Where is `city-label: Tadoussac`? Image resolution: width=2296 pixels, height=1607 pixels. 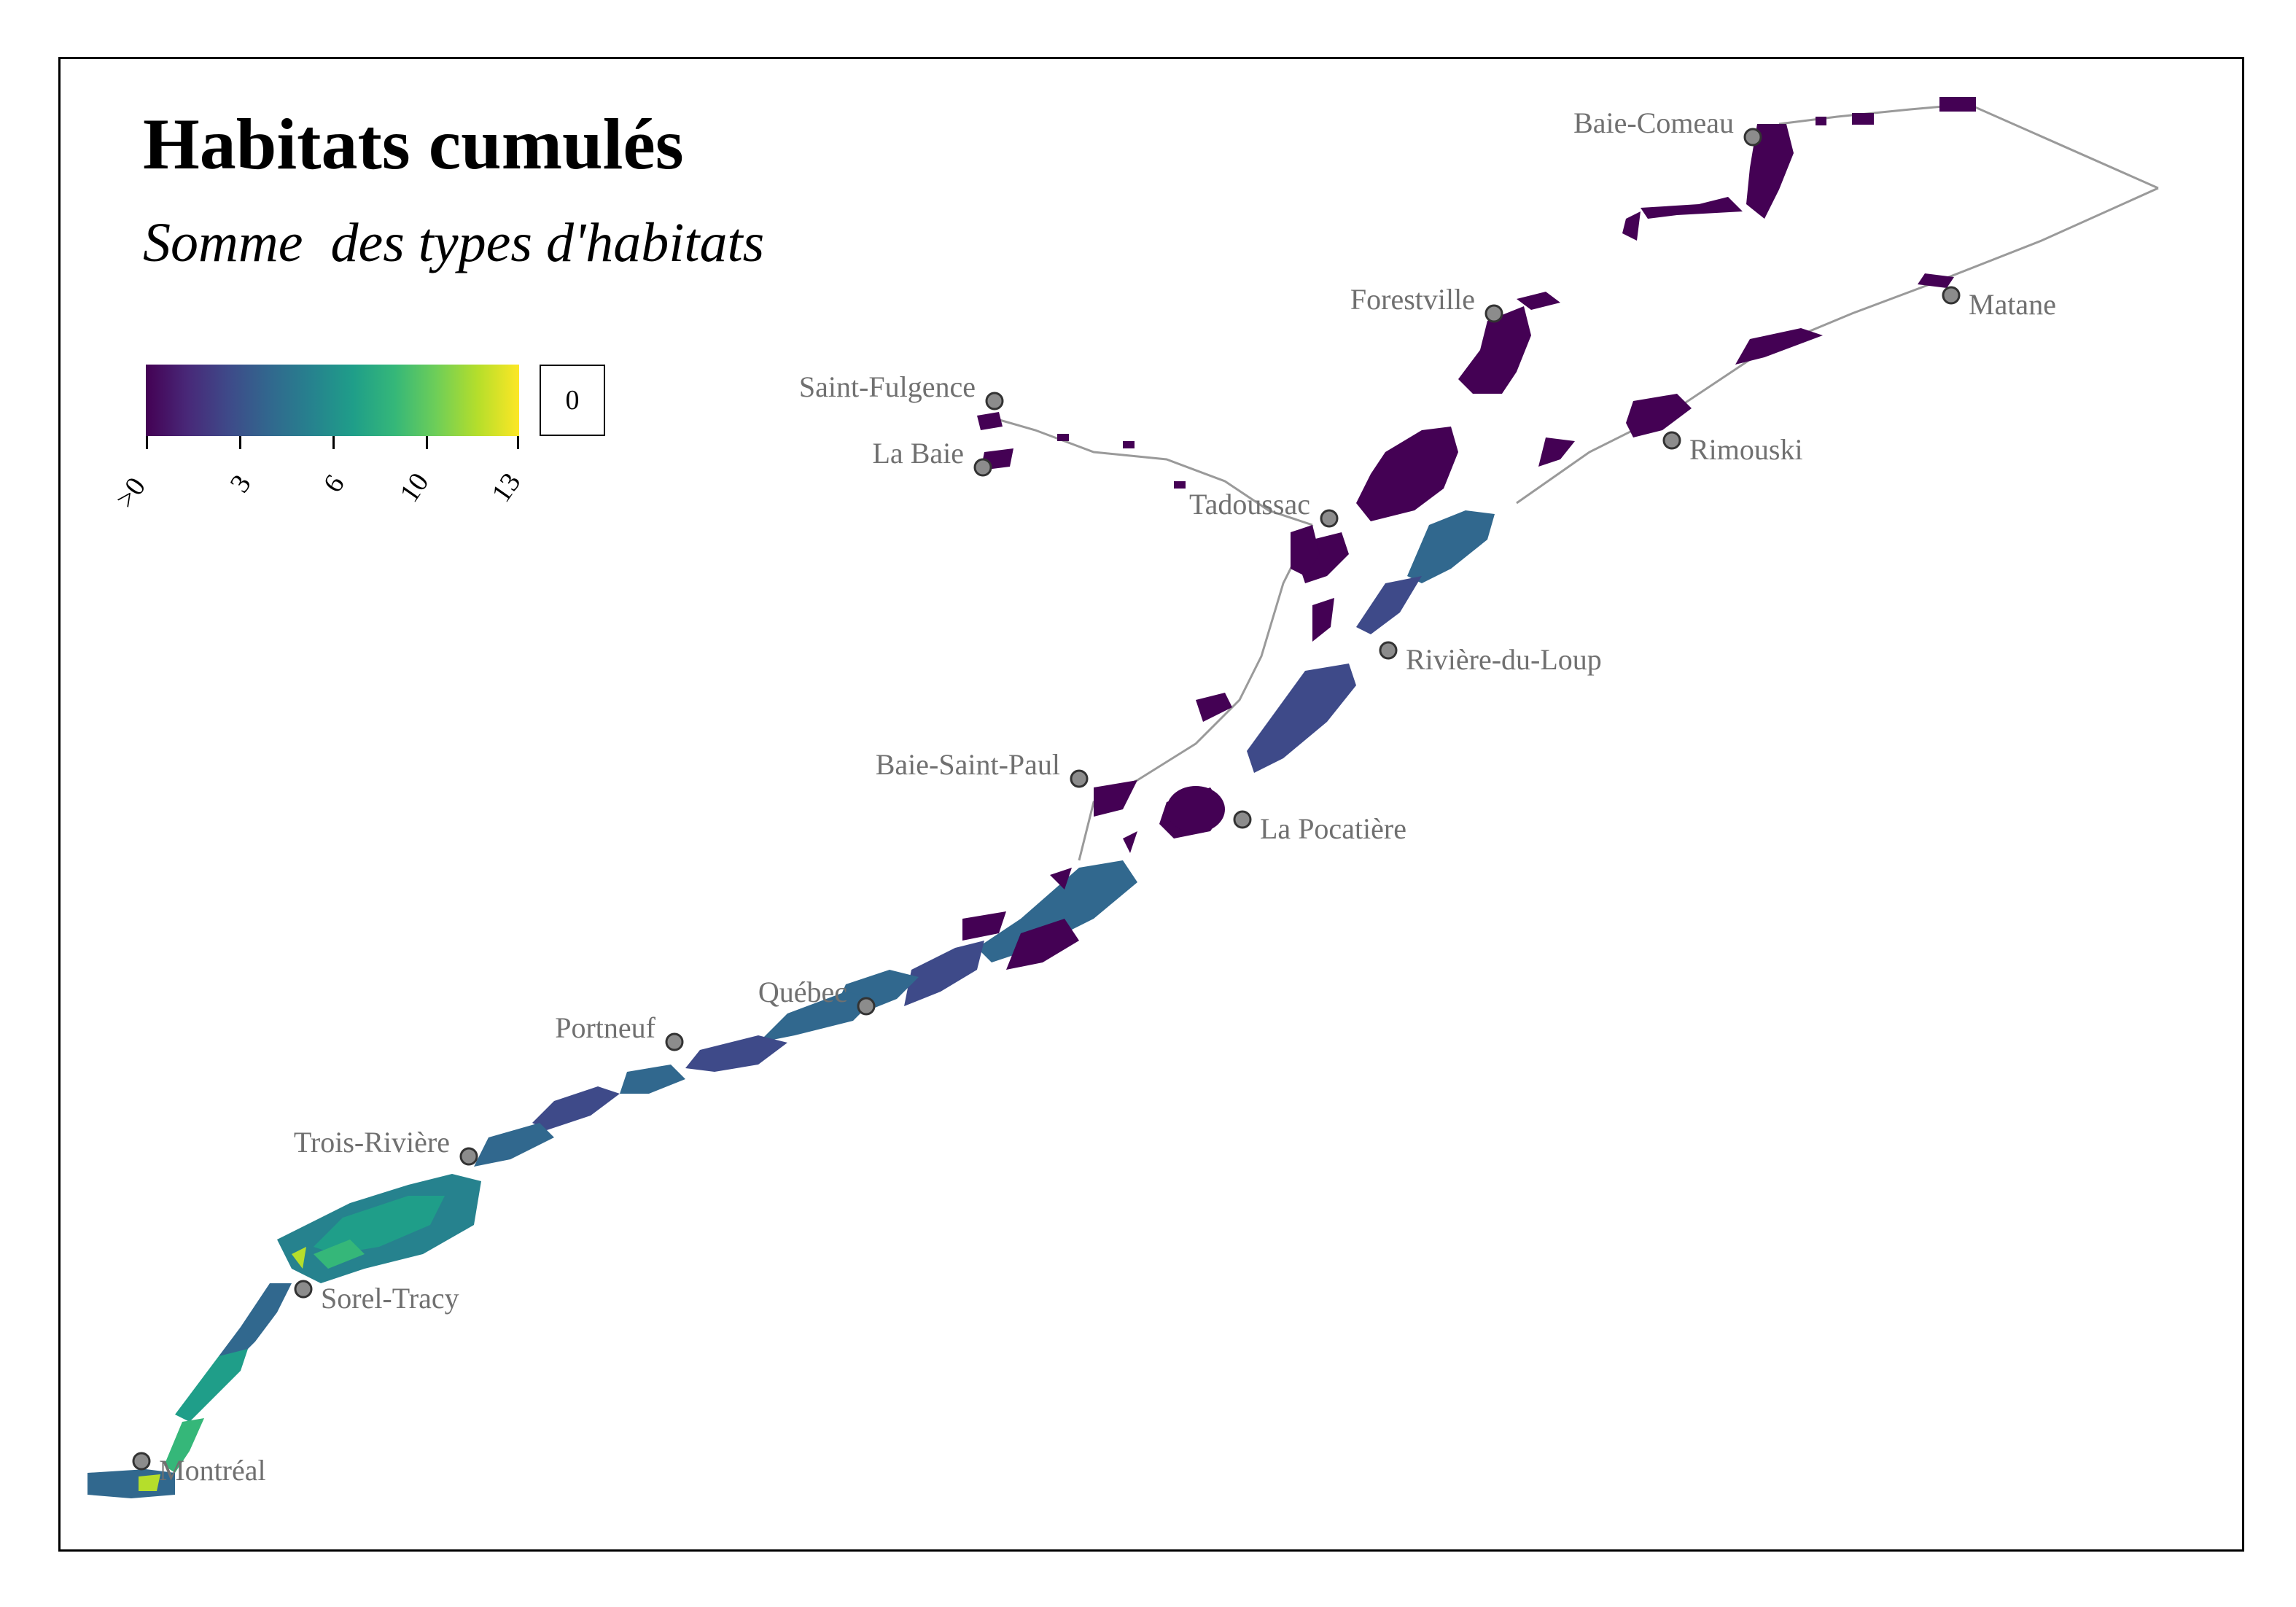
city-label: Tadoussac is located at coordinates (1250, 504).